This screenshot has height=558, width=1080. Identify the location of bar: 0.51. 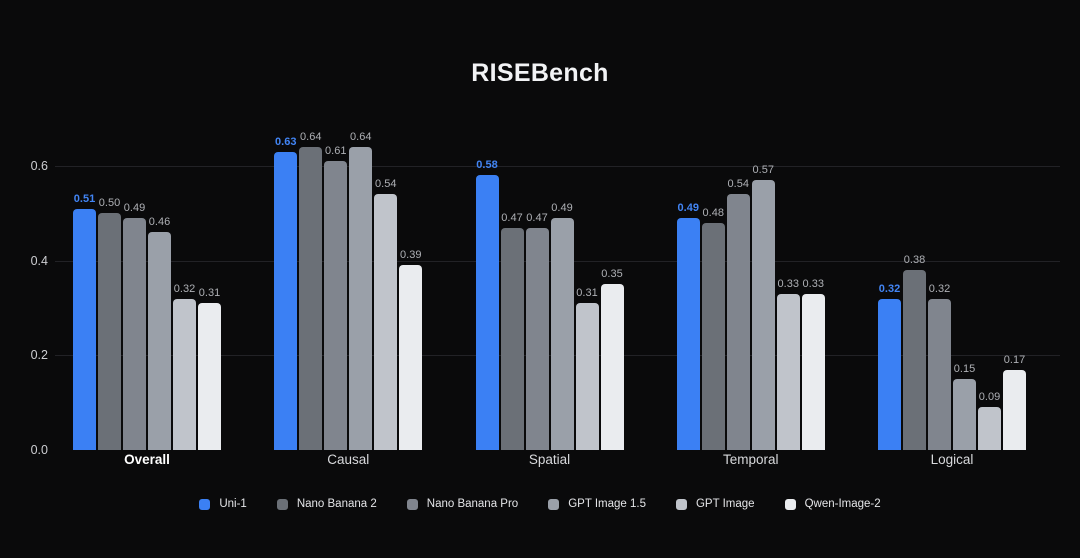
(84, 321).